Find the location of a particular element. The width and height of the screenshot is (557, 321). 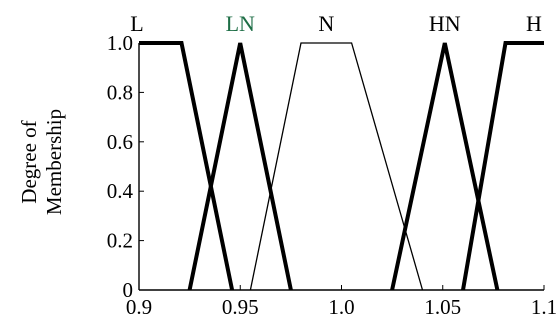

y-tick-label: 0.8 is located at coordinates (120, 92).